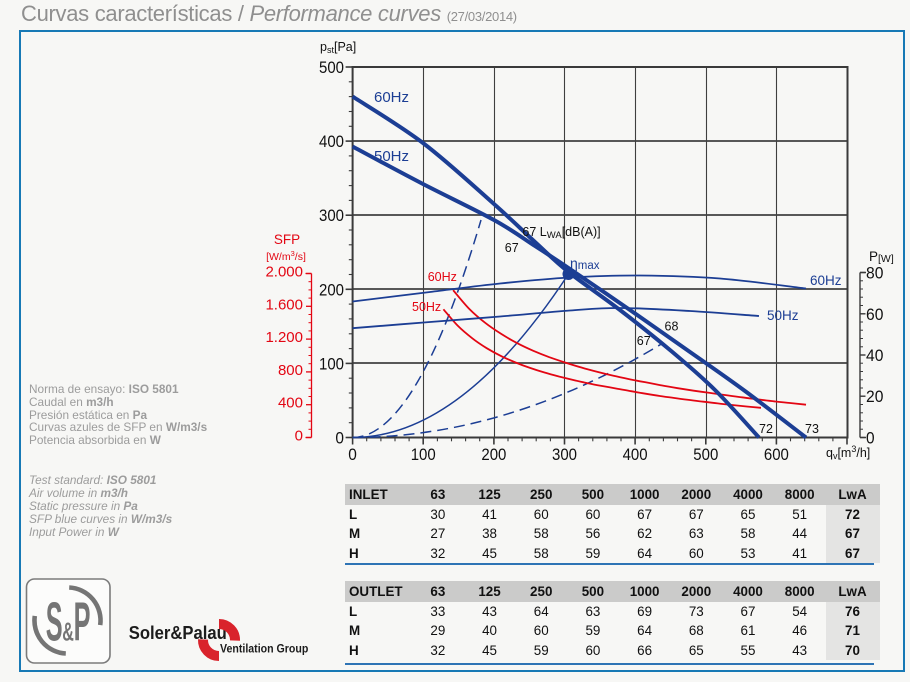  I want to click on svg-text: Soler&Palau, so click(178, 632).